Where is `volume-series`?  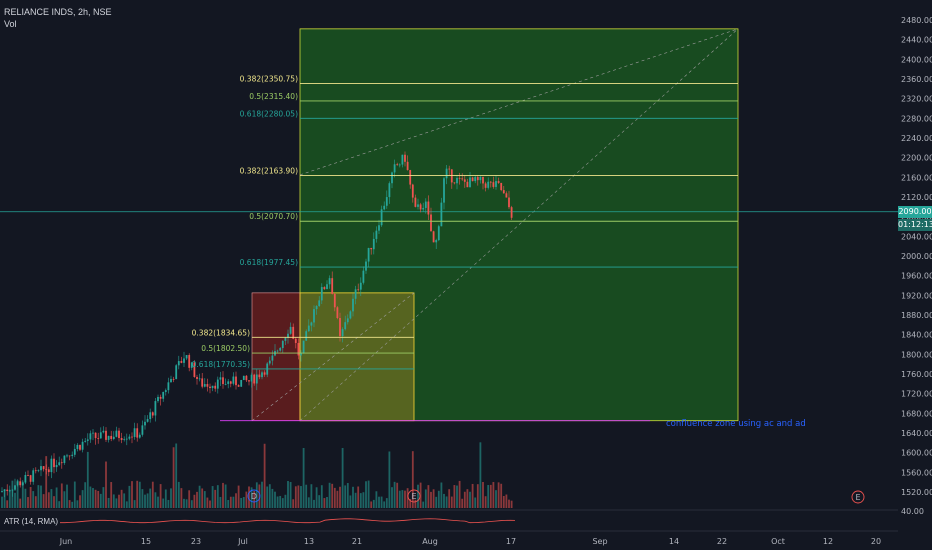
volume-series is located at coordinates (257, 475).